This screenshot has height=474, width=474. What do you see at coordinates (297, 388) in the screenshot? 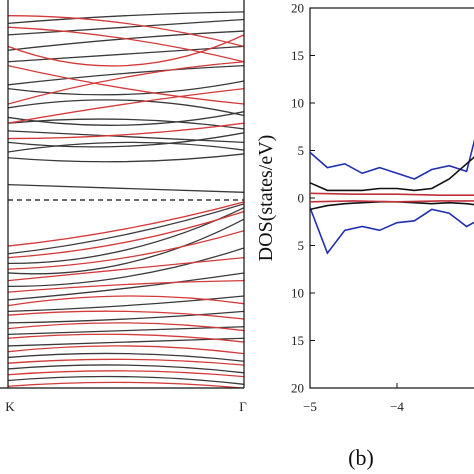
I see `ytick-label-8: 20` at bounding box center [297, 388].